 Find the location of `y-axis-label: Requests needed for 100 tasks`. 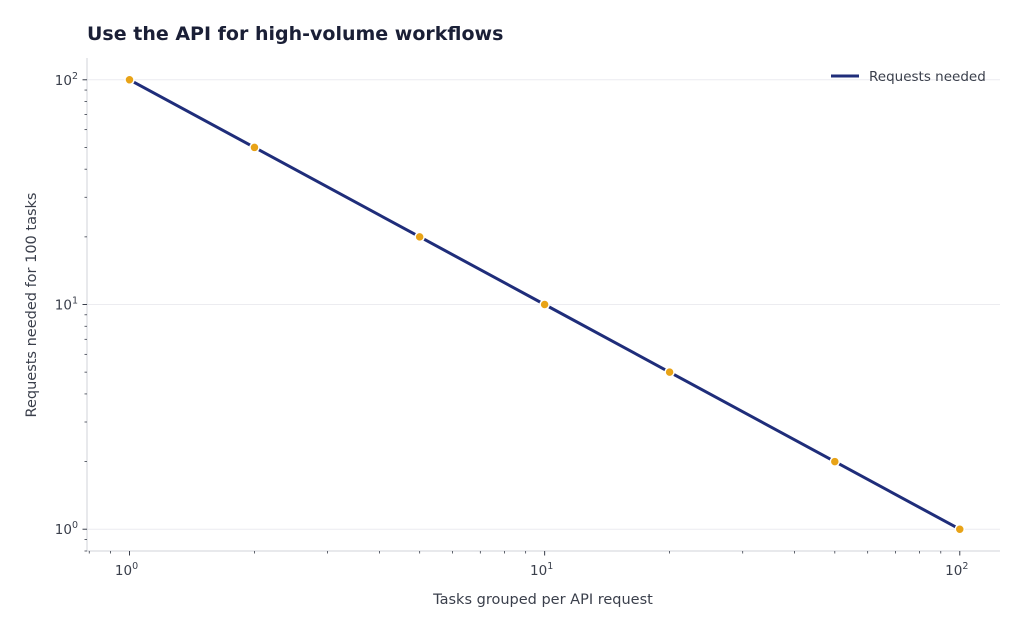

y-axis-label: Requests needed for 100 tasks is located at coordinates (32, 305).